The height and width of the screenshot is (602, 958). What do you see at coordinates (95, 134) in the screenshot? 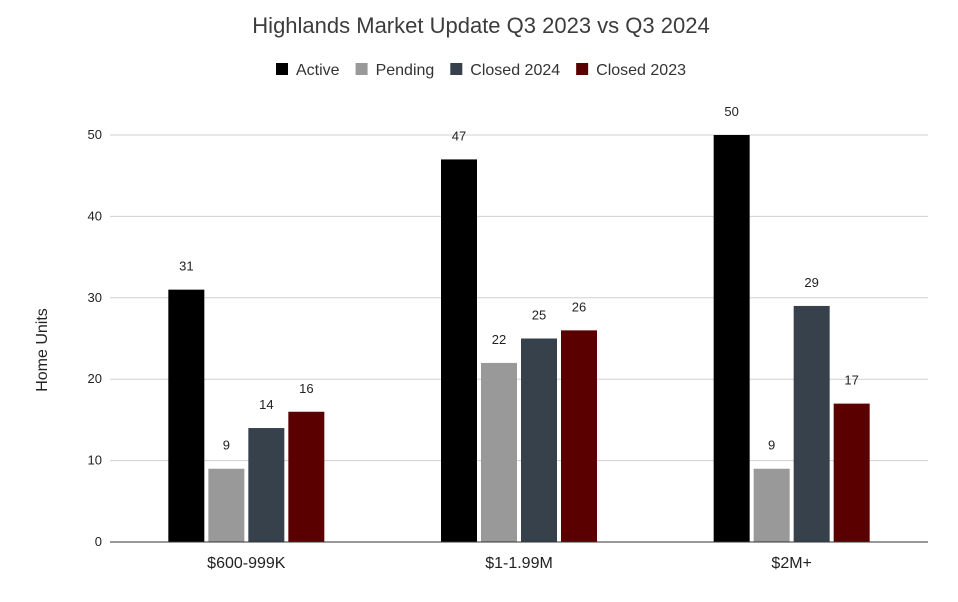
I see `y-tick-label: 50` at bounding box center [95, 134].